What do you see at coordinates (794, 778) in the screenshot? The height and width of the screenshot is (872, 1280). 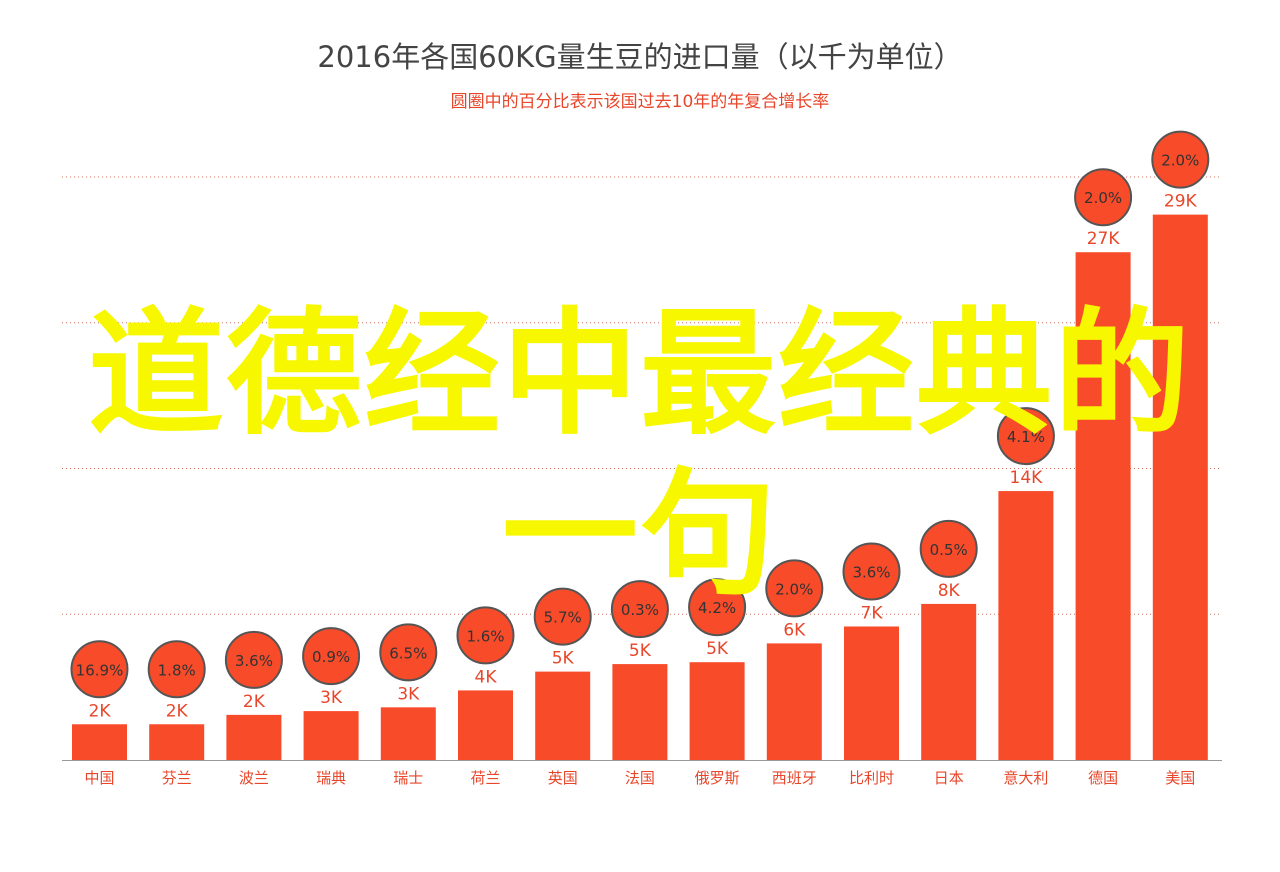 I see `category-label-9: 西班牙` at bounding box center [794, 778].